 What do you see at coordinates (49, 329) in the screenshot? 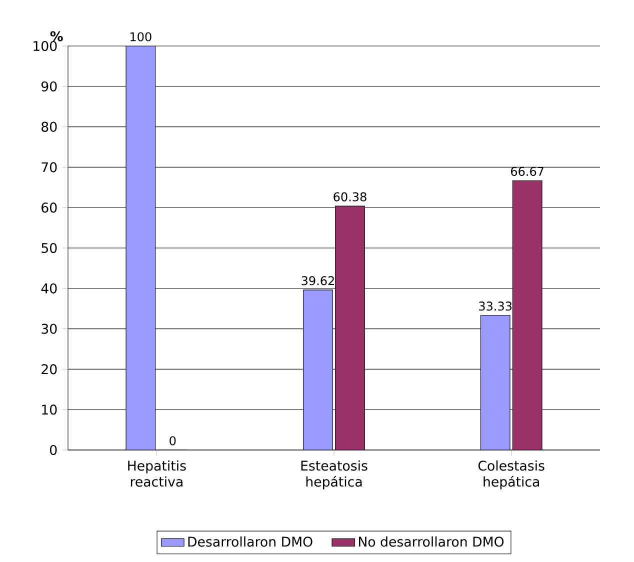
I see `y-tick-label: 30` at bounding box center [49, 329].